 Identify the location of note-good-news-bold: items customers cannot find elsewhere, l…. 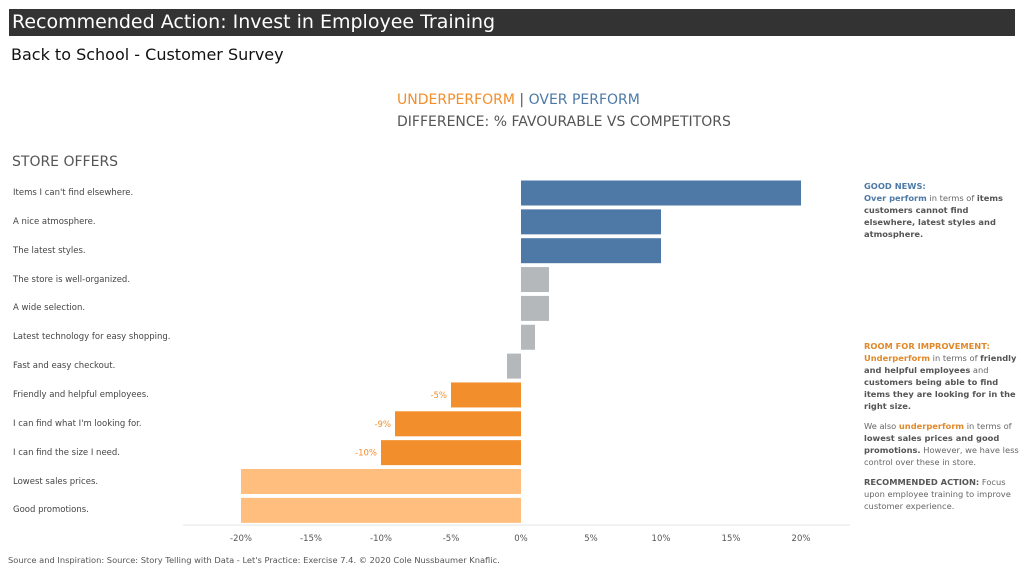
(933, 216).